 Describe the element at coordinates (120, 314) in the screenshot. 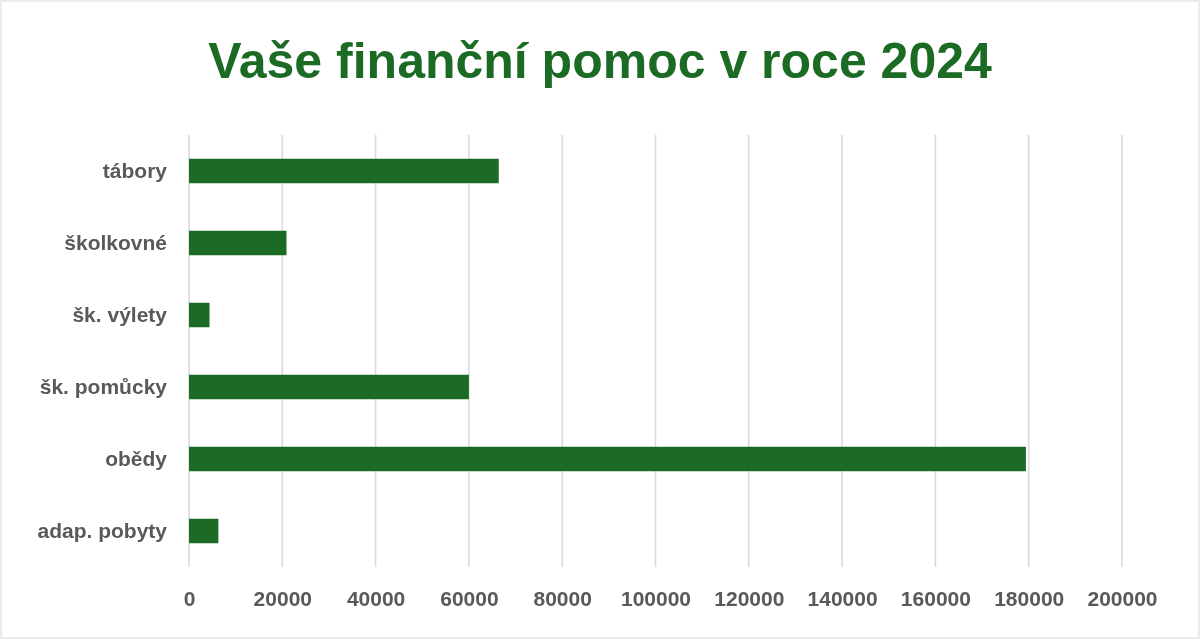

I see `y-tick-label: šk. výlety` at that location.